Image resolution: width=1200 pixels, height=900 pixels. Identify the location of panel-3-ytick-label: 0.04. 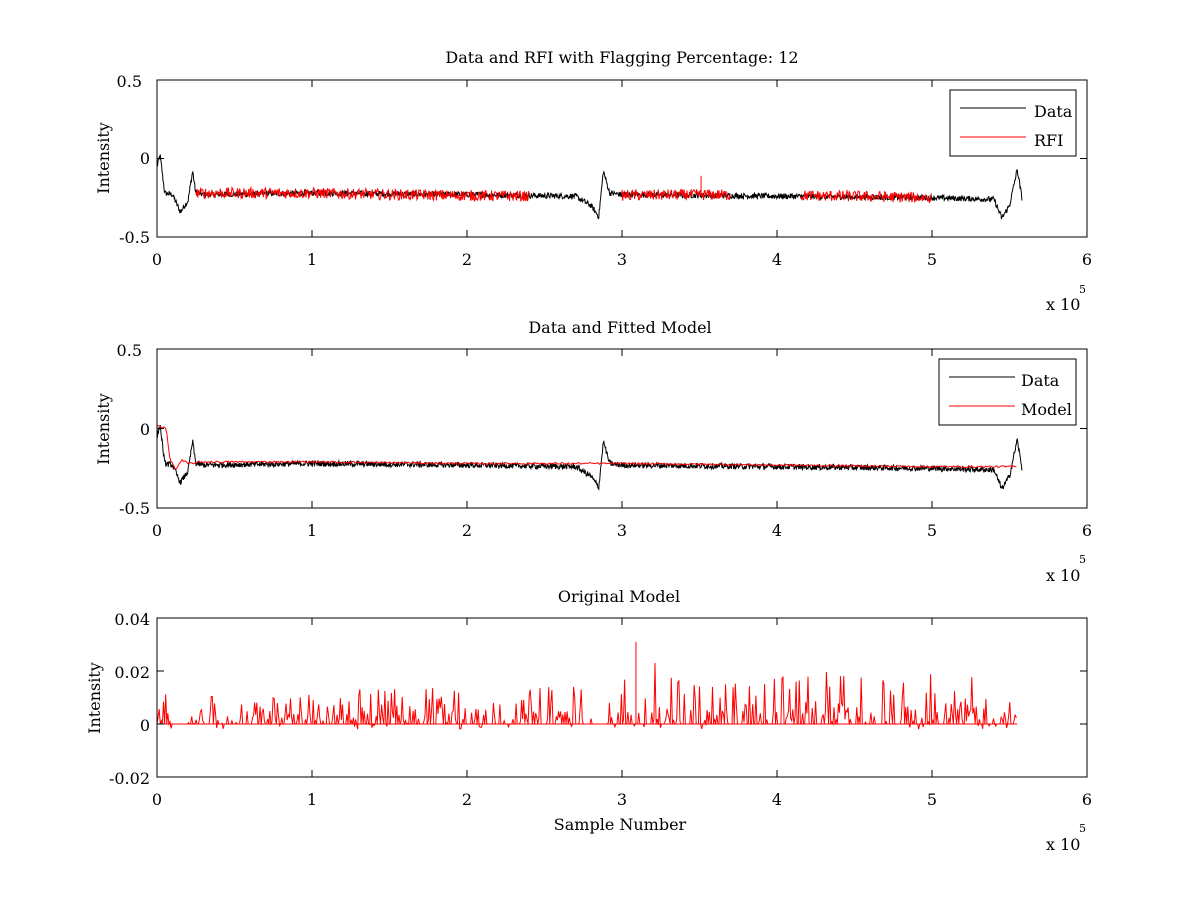
(132, 619).